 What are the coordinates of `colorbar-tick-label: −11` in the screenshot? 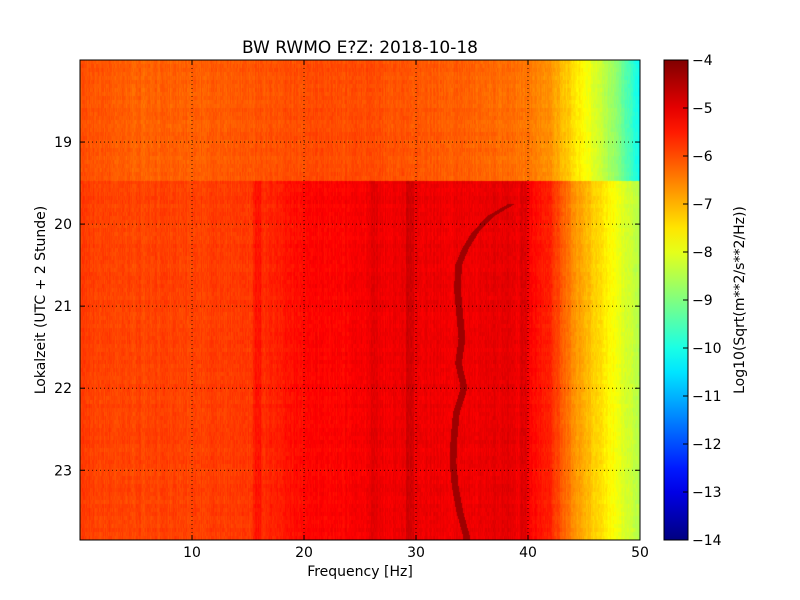 It's located at (707, 397).